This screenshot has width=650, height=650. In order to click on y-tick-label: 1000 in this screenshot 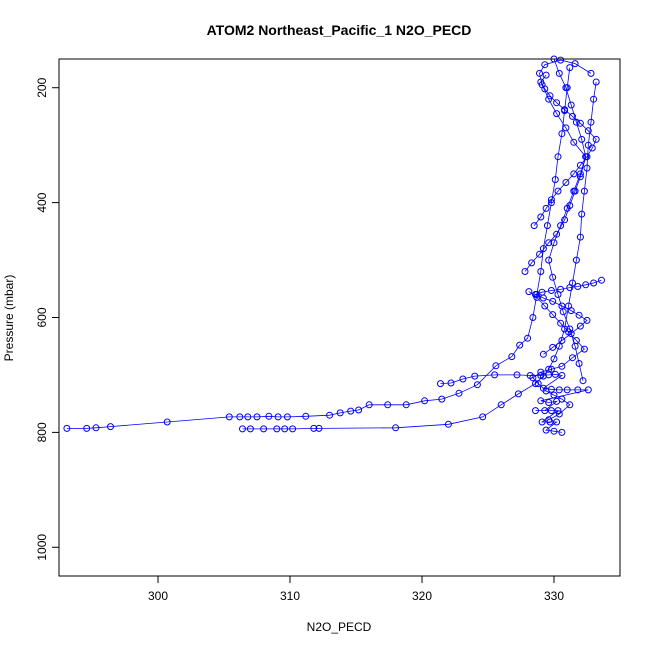, I will do `click(42, 547)`.